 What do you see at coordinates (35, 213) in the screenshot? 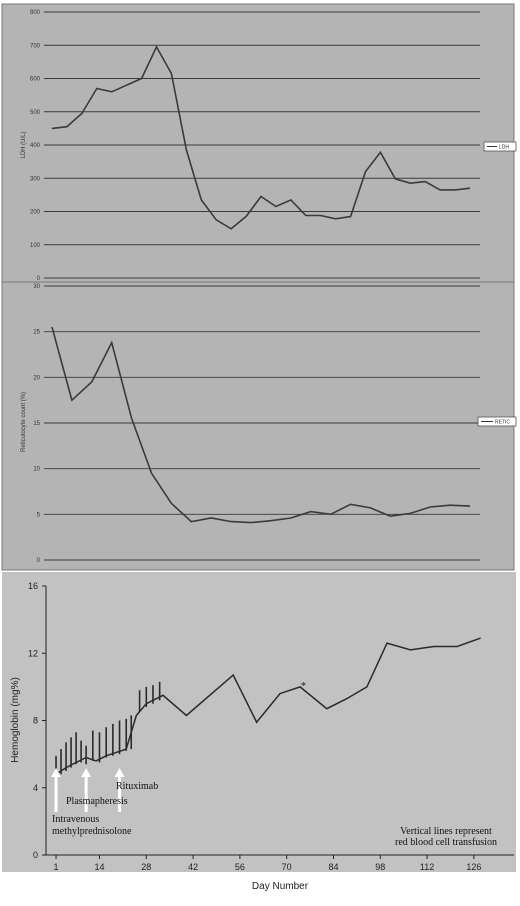
I see `ldh-y-tick-label: 200` at bounding box center [35, 213].